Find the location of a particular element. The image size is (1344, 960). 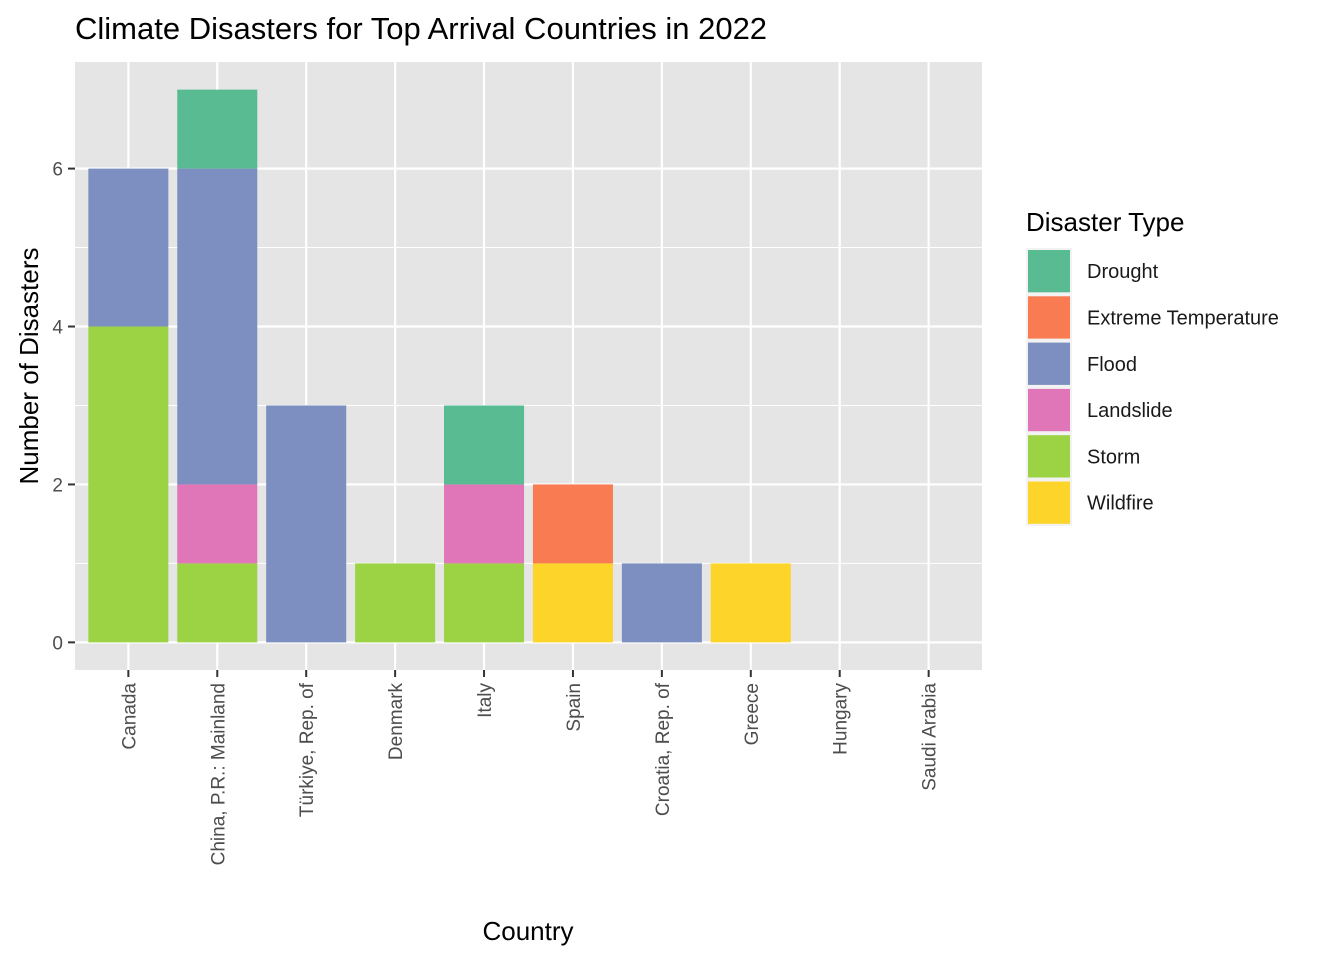

y-tick-label: 2 is located at coordinates (57, 485).